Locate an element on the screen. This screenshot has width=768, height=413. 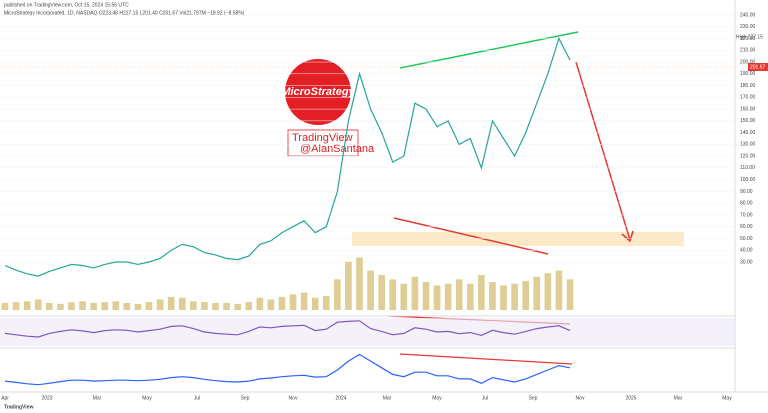
high-label: High 227.15 is located at coordinates (749, 37).